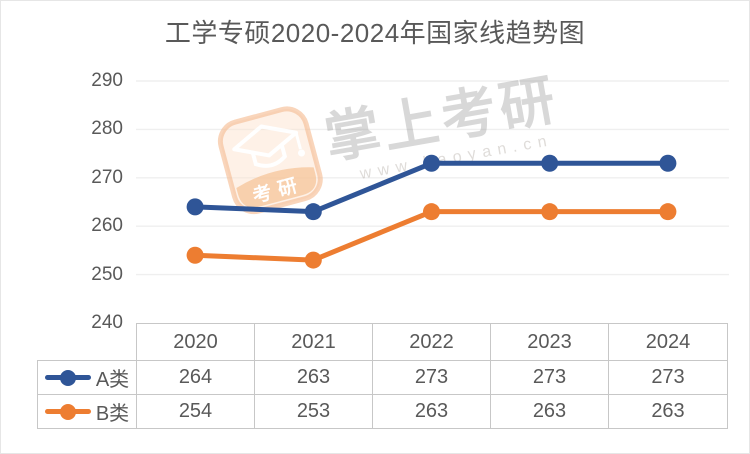 This screenshot has width=750, height=454. I want to click on y-tick-label: 290, so click(107, 80).